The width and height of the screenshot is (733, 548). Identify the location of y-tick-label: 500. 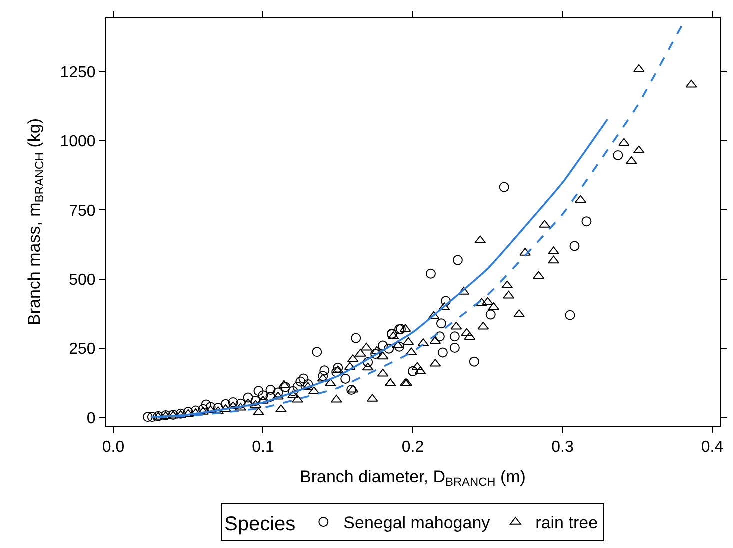
(82, 280).